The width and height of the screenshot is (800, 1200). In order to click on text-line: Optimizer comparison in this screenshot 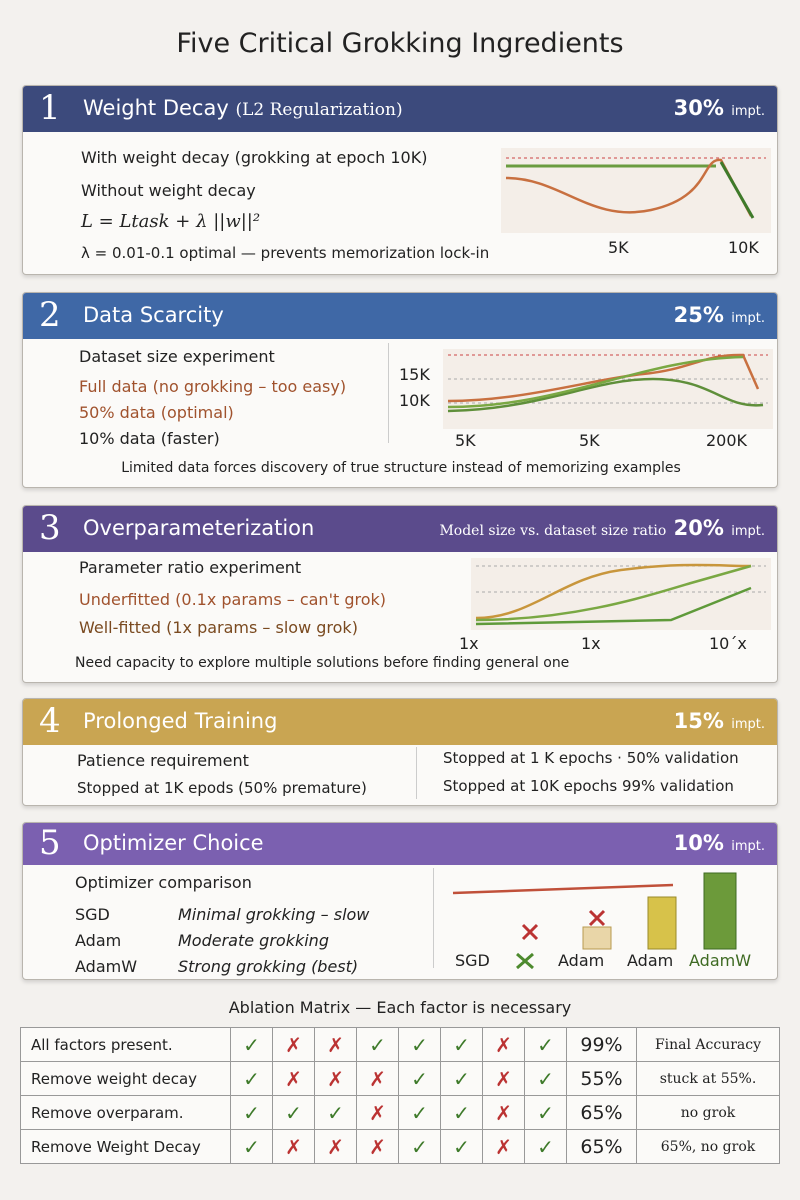, I will do `click(163, 882)`.